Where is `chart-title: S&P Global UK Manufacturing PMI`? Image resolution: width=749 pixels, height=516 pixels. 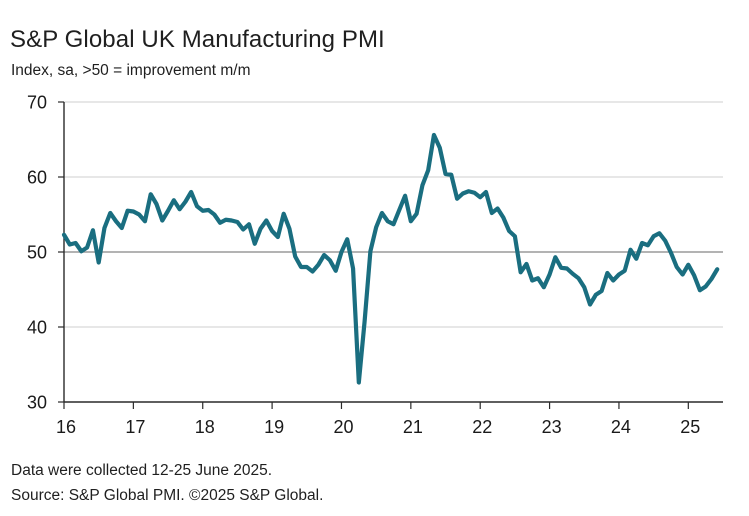
chart-title: S&P Global UK Manufacturing PMI is located at coordinates (197, 39).